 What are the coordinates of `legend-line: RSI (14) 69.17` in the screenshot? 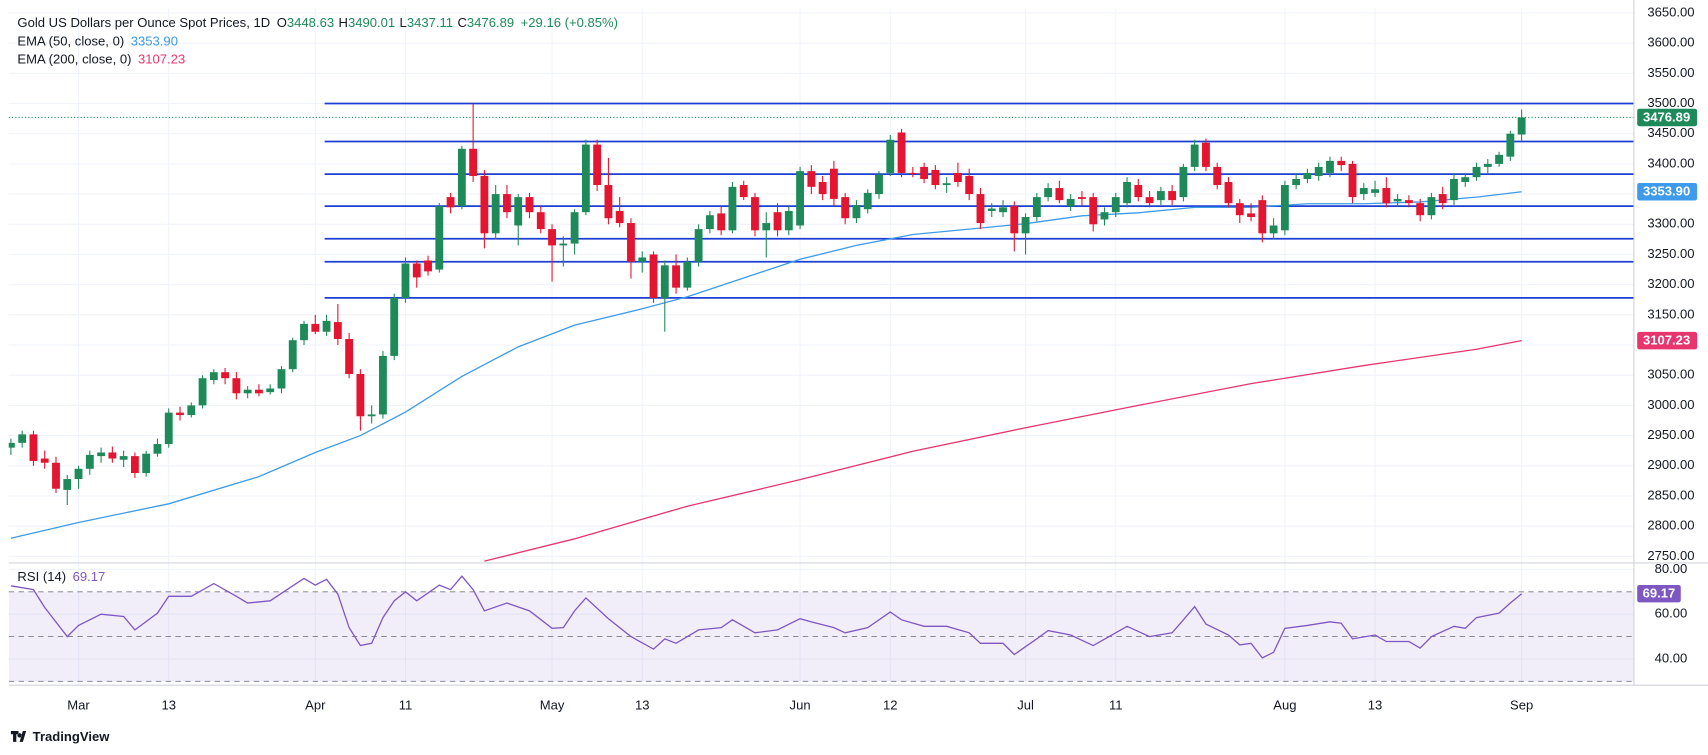 It's located at (61, 577).